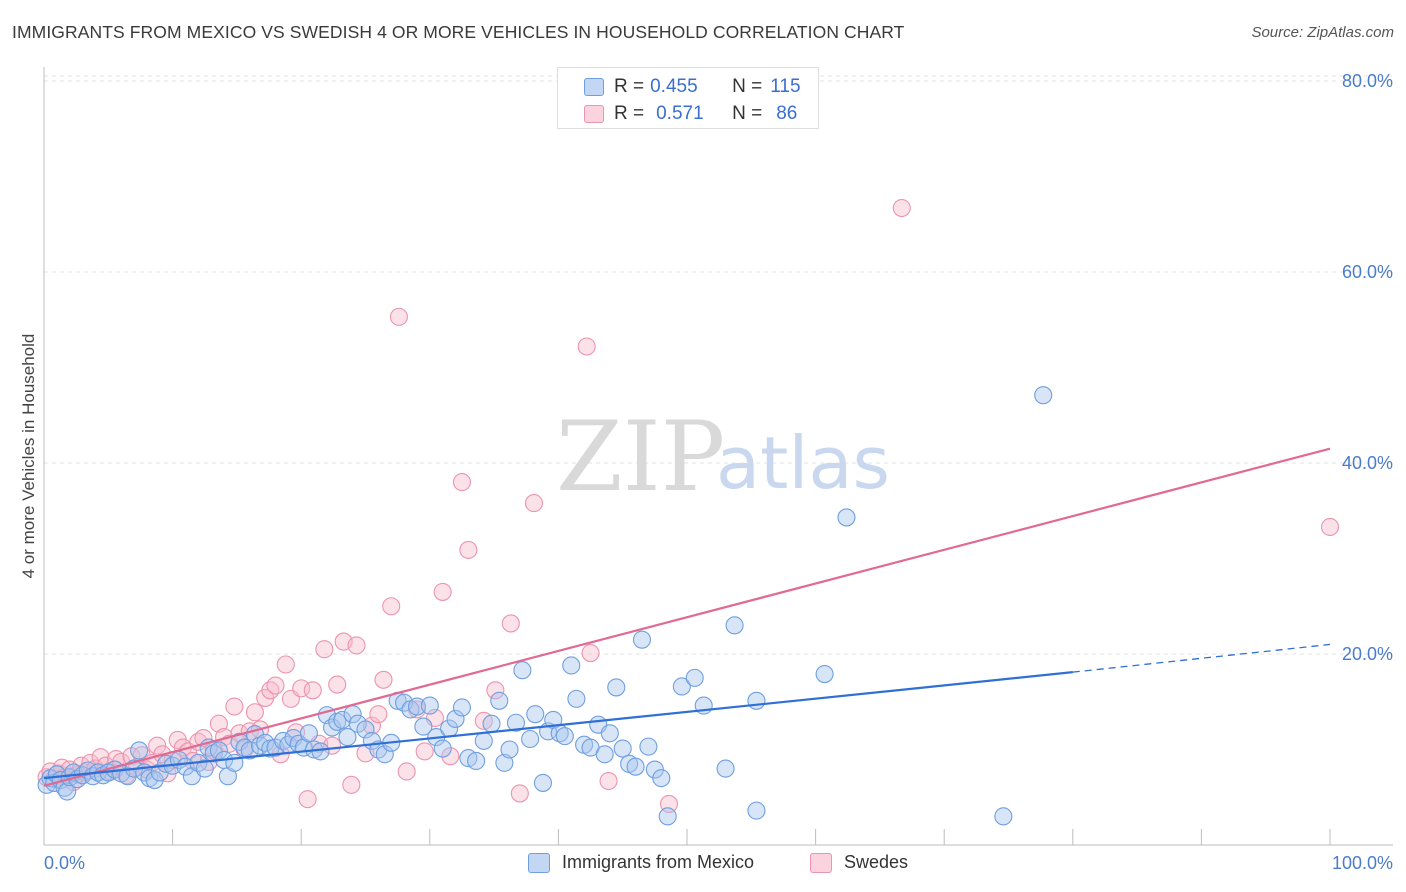  What do you see at coordinates (1367, 654) in the screenshot?
I see `y-tick-label: 20.0%` at bounding box center [1367, 654].